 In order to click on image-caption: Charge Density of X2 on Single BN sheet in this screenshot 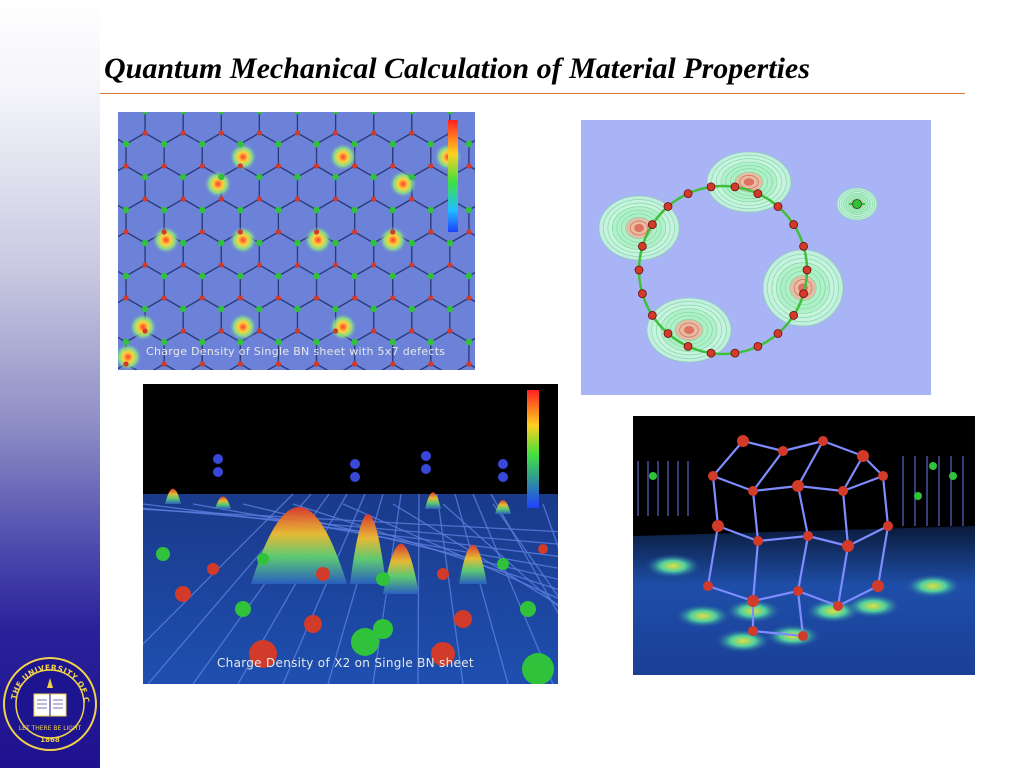, I will do `click(345, 663)`.